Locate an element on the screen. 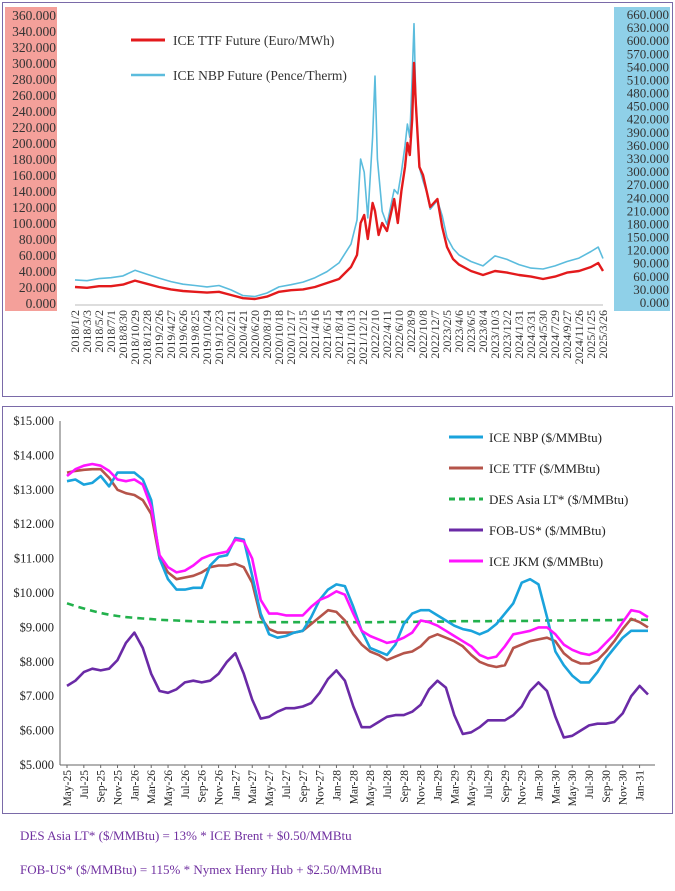 This screenshot has height=891, width=675. x-axis-tick-label: May-29 is located at coordinates (472, 788).